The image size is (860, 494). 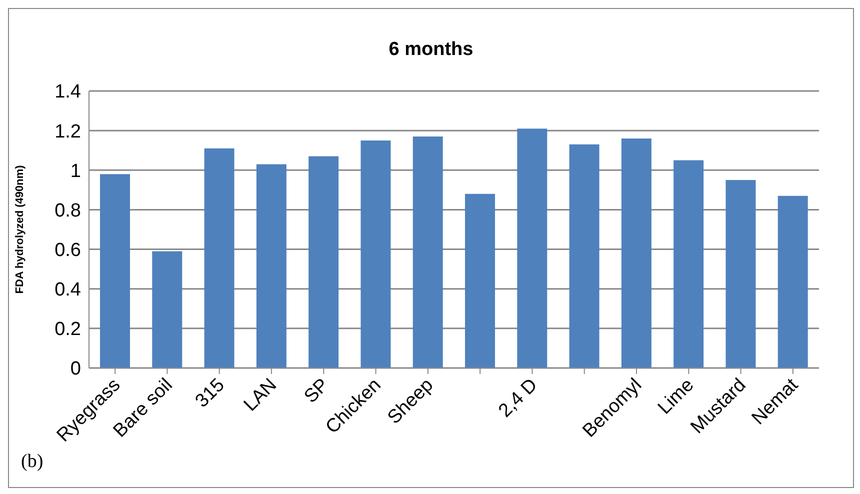 What do you see at coordinates (32, 462) in the screenshot?
I see `text: (b)` at bounding box center [32, 462].